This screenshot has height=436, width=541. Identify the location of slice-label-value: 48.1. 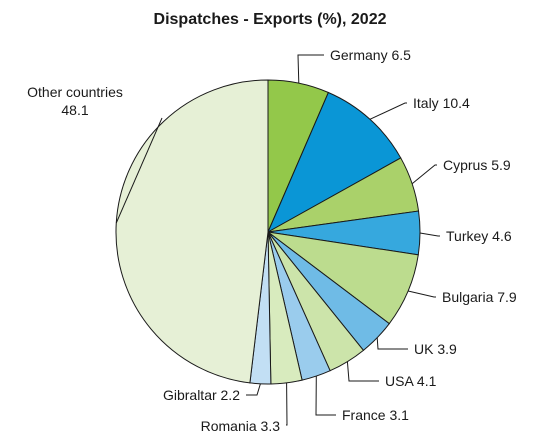
(74, 110).